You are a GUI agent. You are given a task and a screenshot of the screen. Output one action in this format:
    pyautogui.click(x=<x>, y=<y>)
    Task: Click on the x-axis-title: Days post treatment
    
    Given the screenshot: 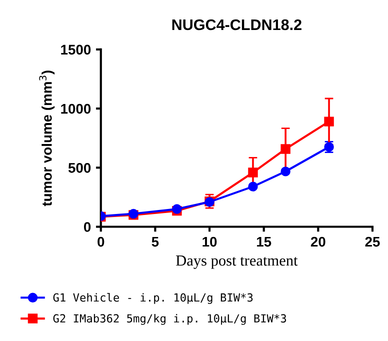 What is the action you would take?
    pyautogui.click(x=237, y=262)
    